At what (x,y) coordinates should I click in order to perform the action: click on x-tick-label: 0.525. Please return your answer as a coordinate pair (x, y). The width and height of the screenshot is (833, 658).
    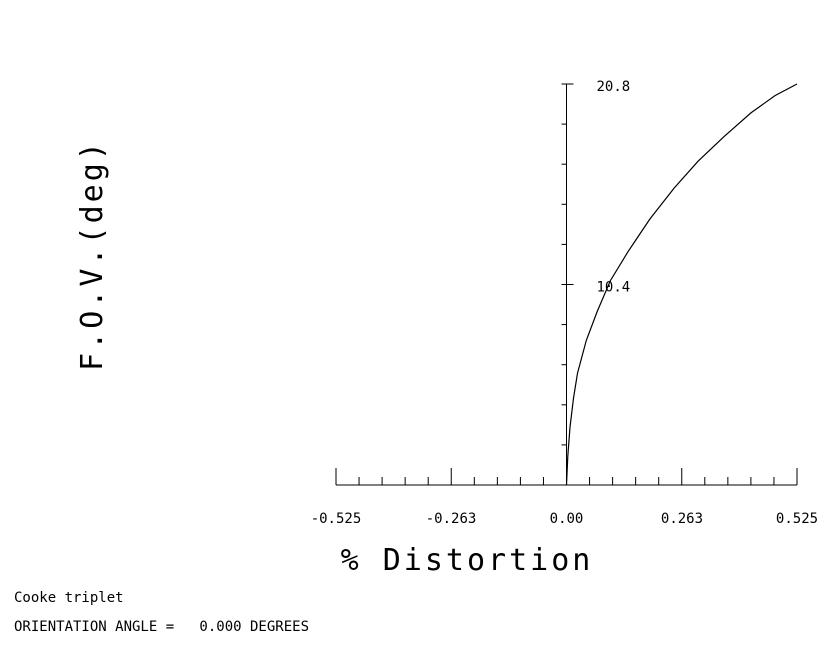
    Looking at the image, I should click on (797, 519).